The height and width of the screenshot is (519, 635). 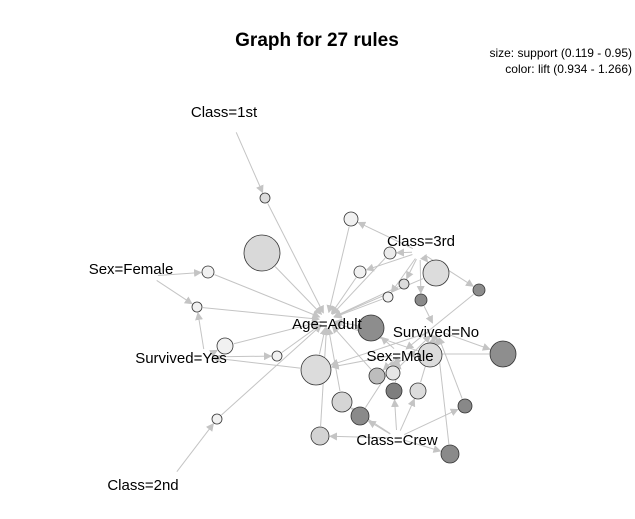 What do you see at coordinates (327, 324) in the screenshot?
I see `item-label-age-adult: Age=Adult` at bounding box center [327, 324].